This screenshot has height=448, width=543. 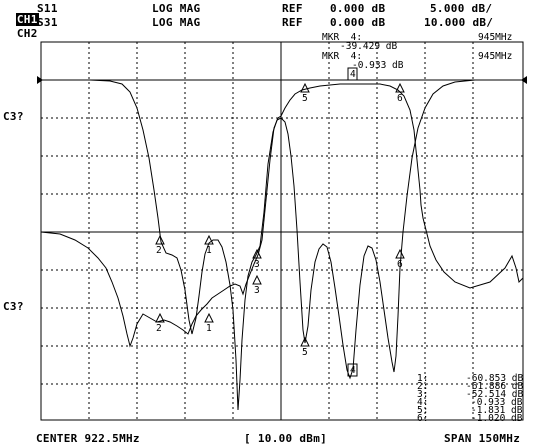 What do you see at coordinates (160, 239) in the screenshot?
I see `marker-2-s31-icon` at bounding box center [160, 239].